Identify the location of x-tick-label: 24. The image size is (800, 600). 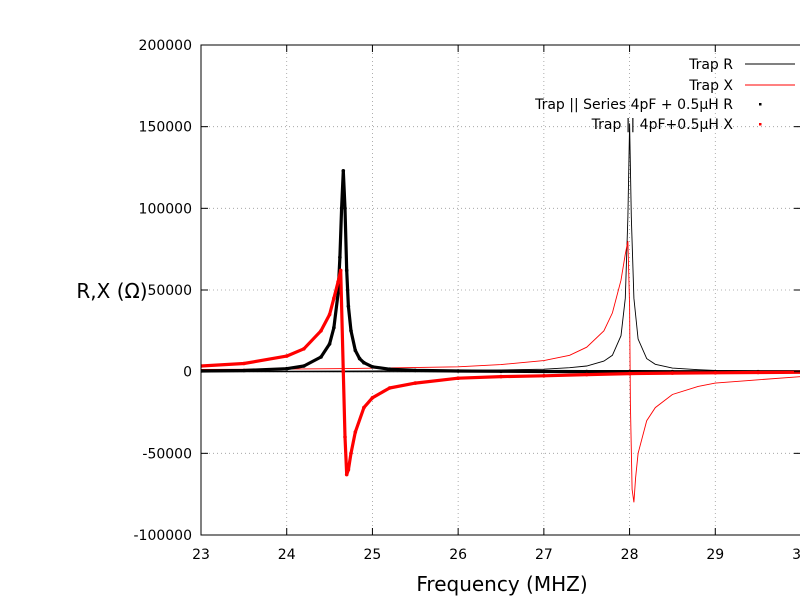
(287, 555).